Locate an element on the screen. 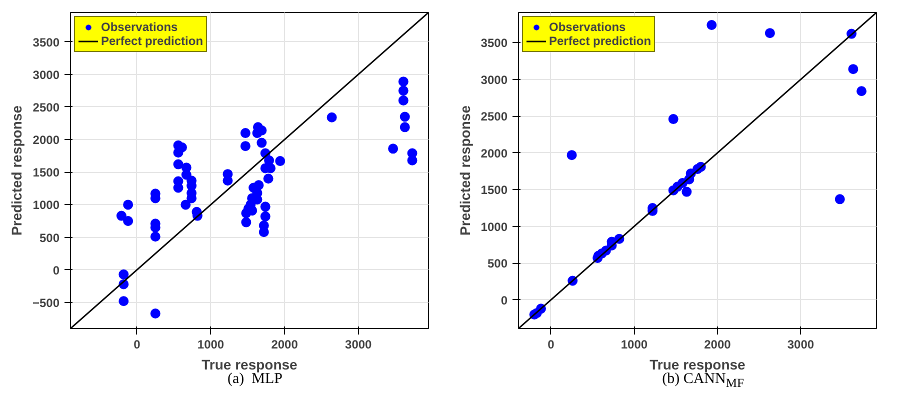 The height and width of the screenshot is (402, 897). text: (b) CANN$_{MF}$ is located at coordinates (703, 381).